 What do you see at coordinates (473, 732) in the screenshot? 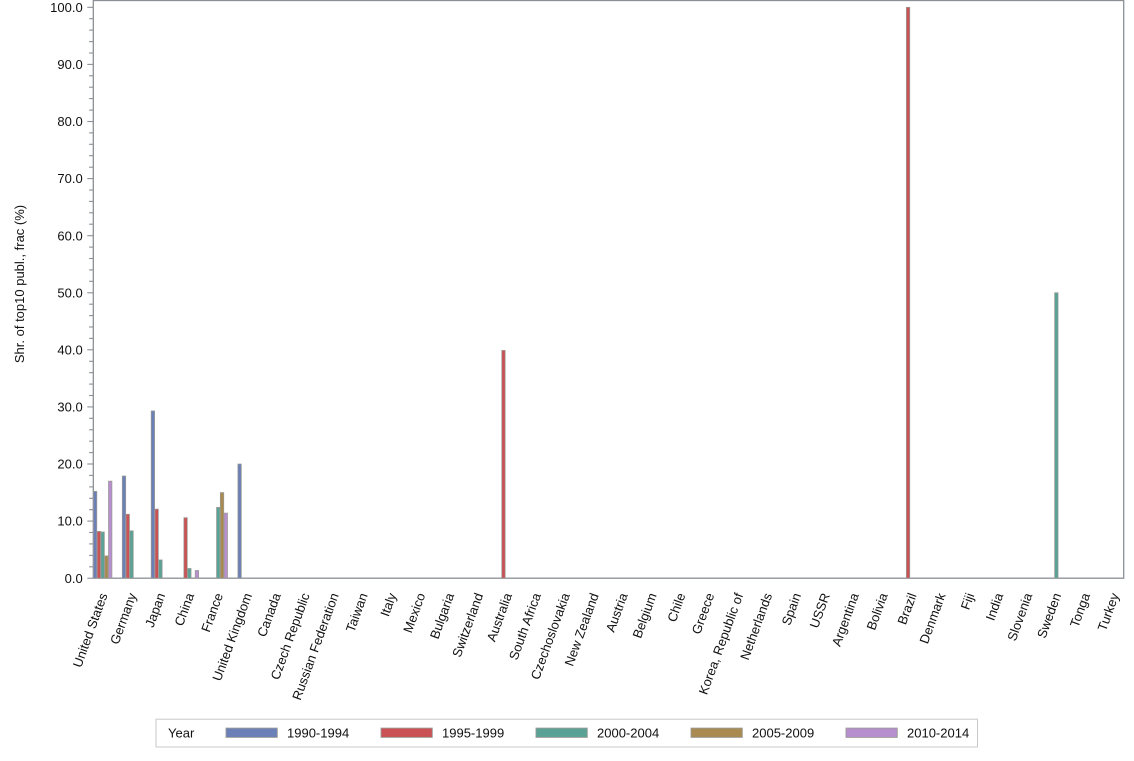
I see `svg-text: 1995-1999` at bounding box center [473, 732].